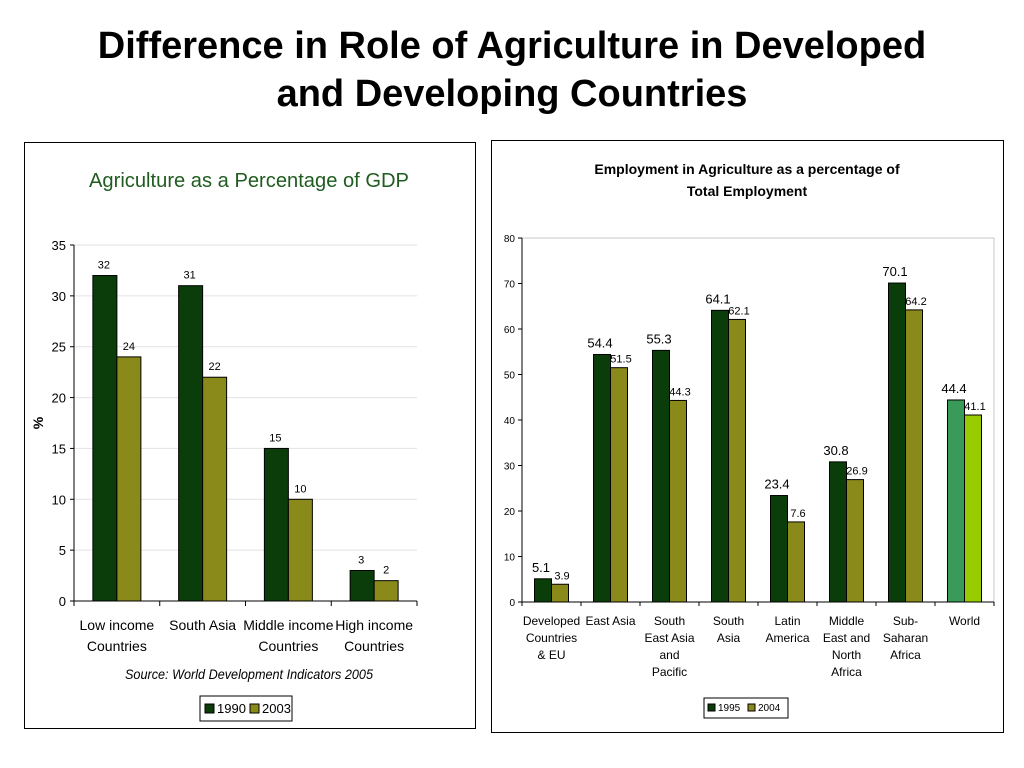 This screenshot has height=768, width=1024. I want to click on data-label: 3.9, so click(561, 576).